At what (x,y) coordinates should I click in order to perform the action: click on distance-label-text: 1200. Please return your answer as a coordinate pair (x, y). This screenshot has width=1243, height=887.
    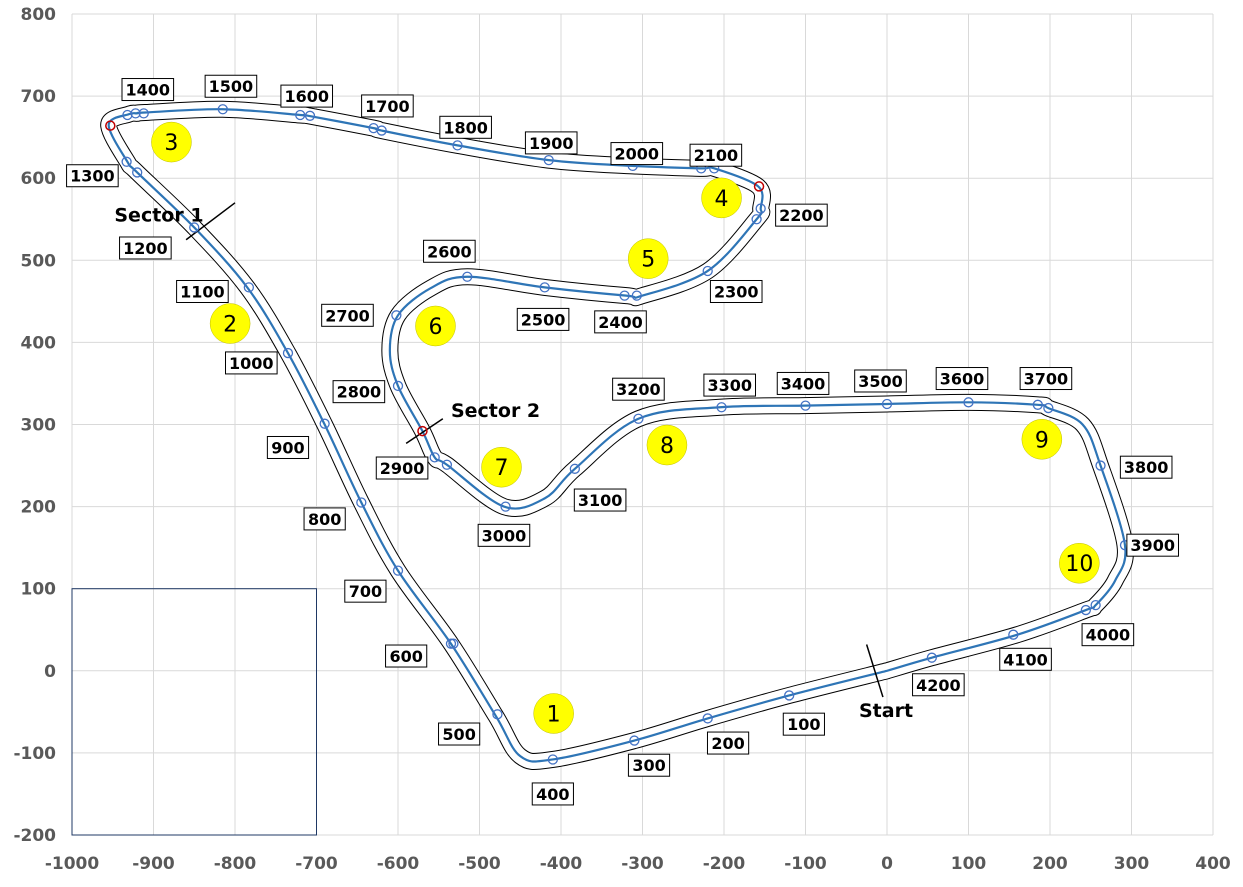
    Looking at the image, I should click on (145, 248).